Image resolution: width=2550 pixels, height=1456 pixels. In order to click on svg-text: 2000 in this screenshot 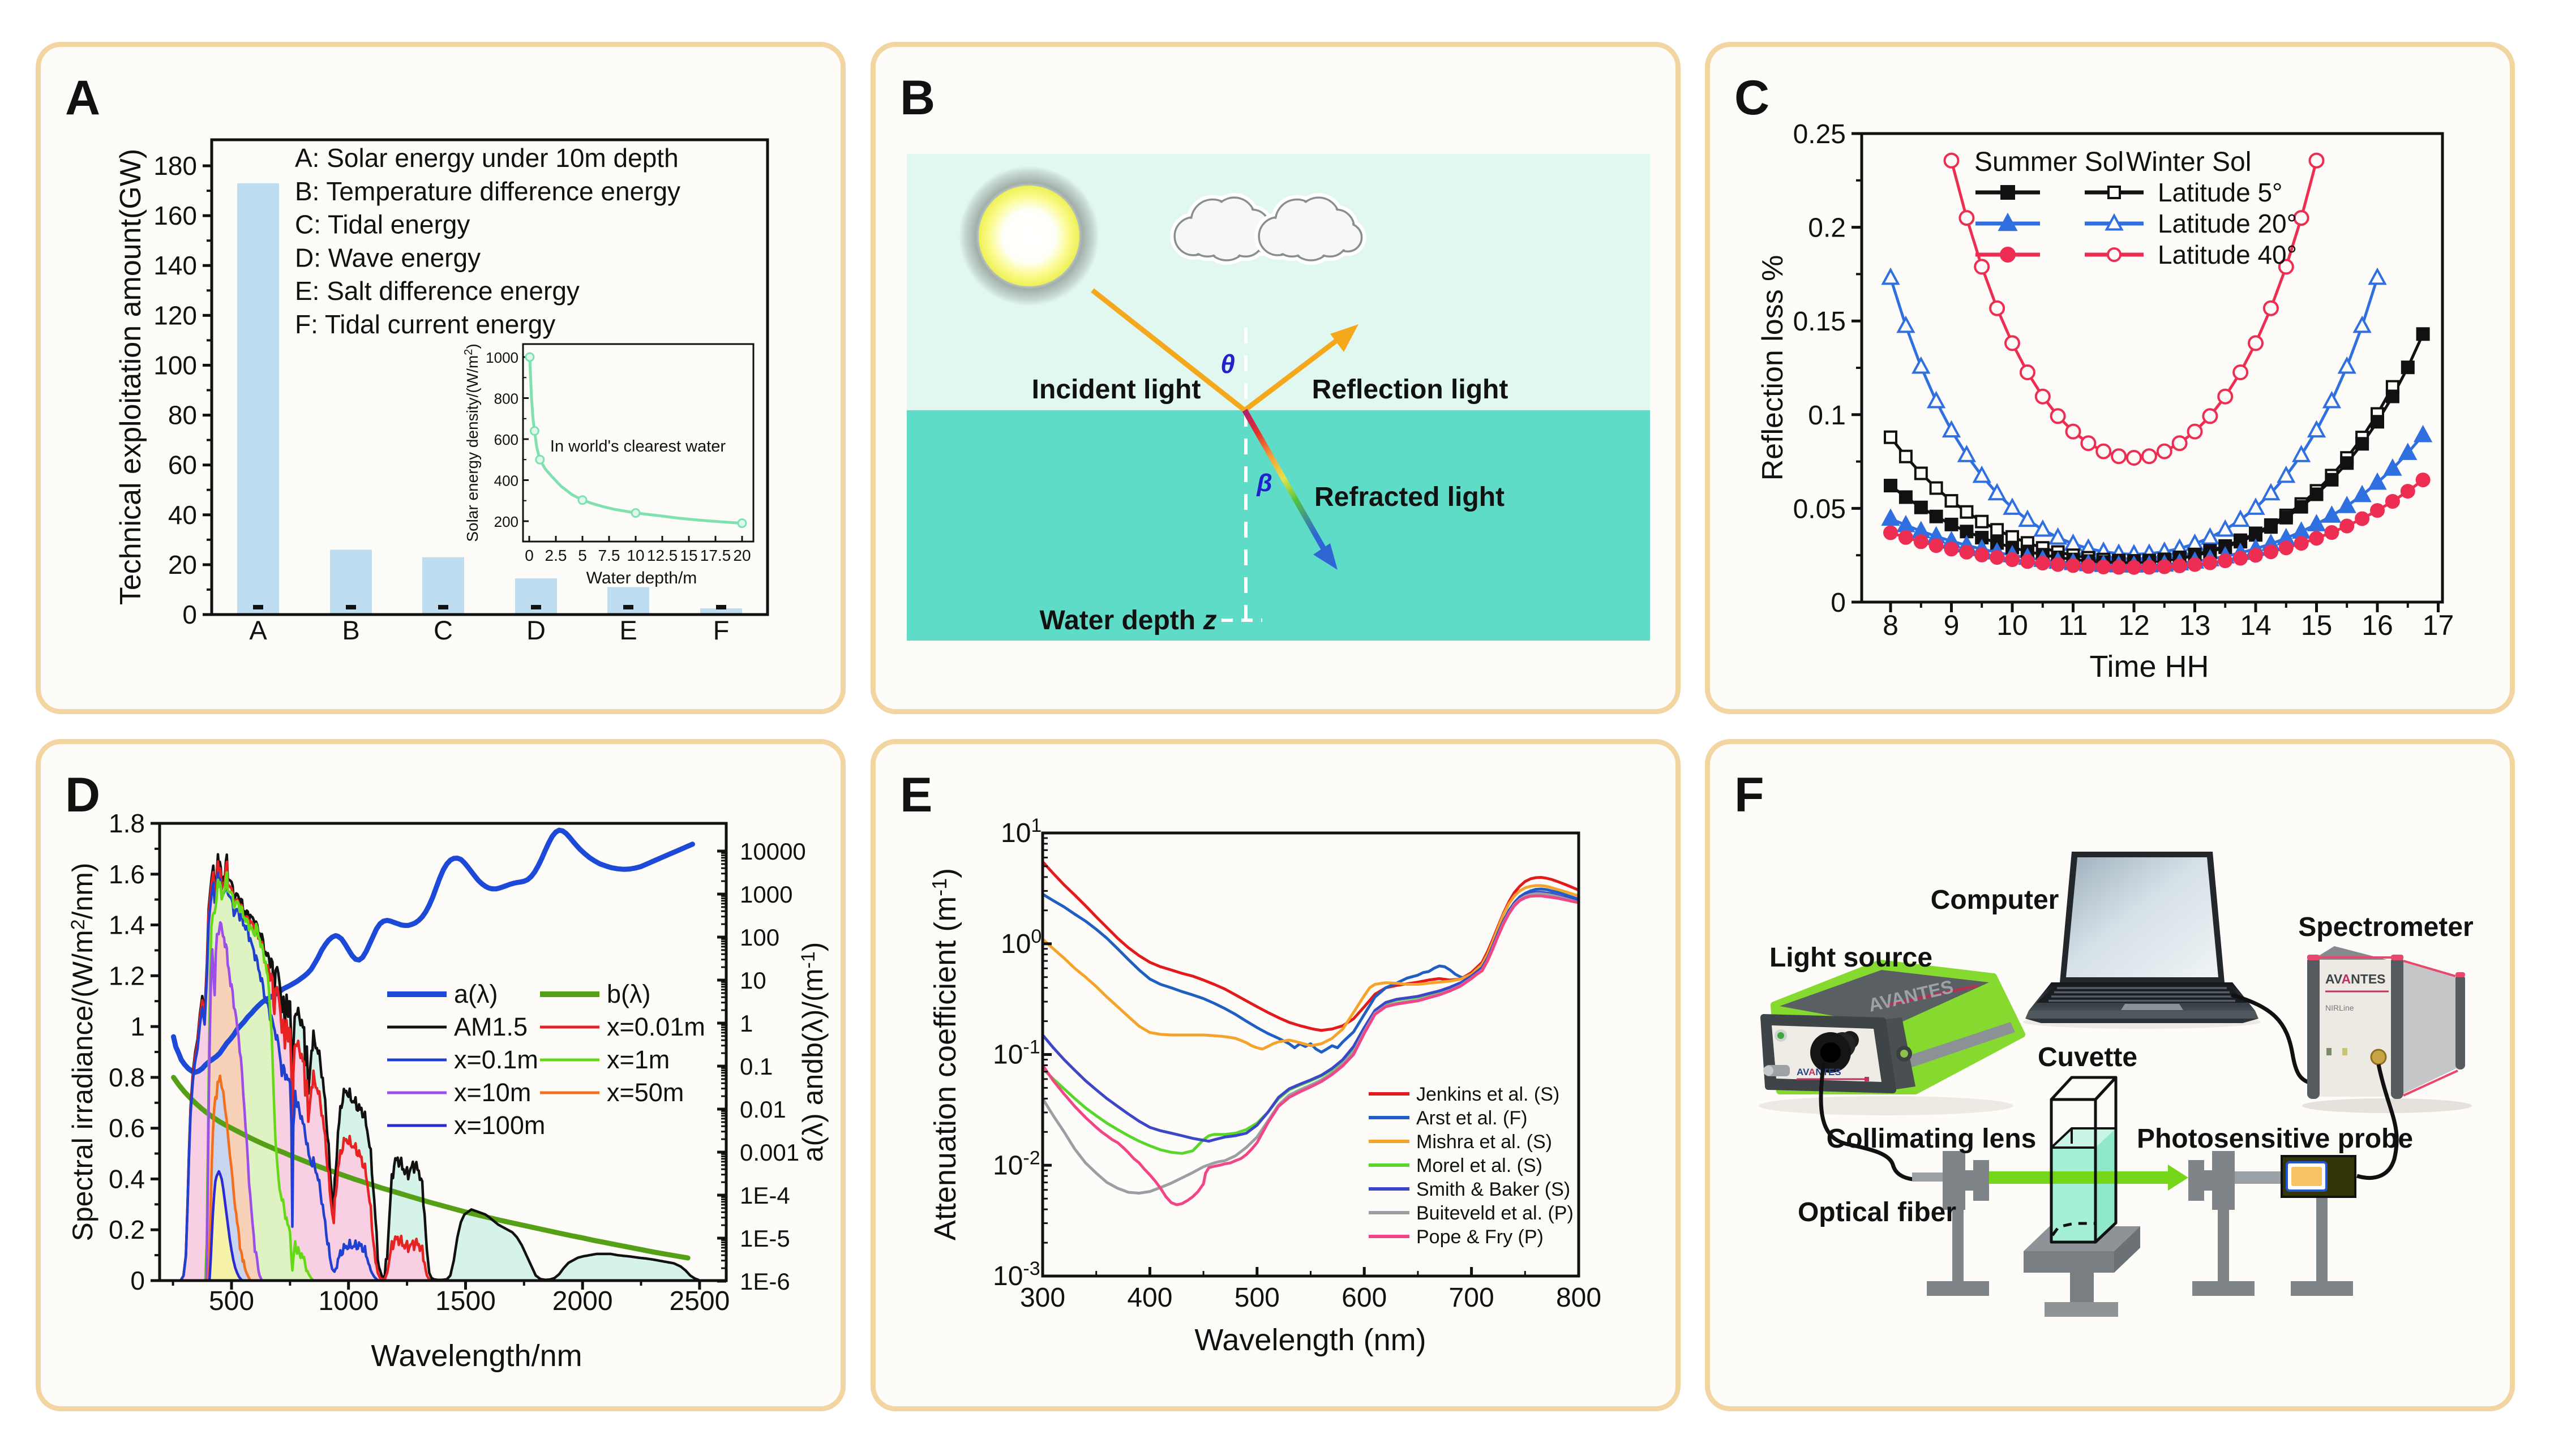, I will do `click(582, 1301)`.